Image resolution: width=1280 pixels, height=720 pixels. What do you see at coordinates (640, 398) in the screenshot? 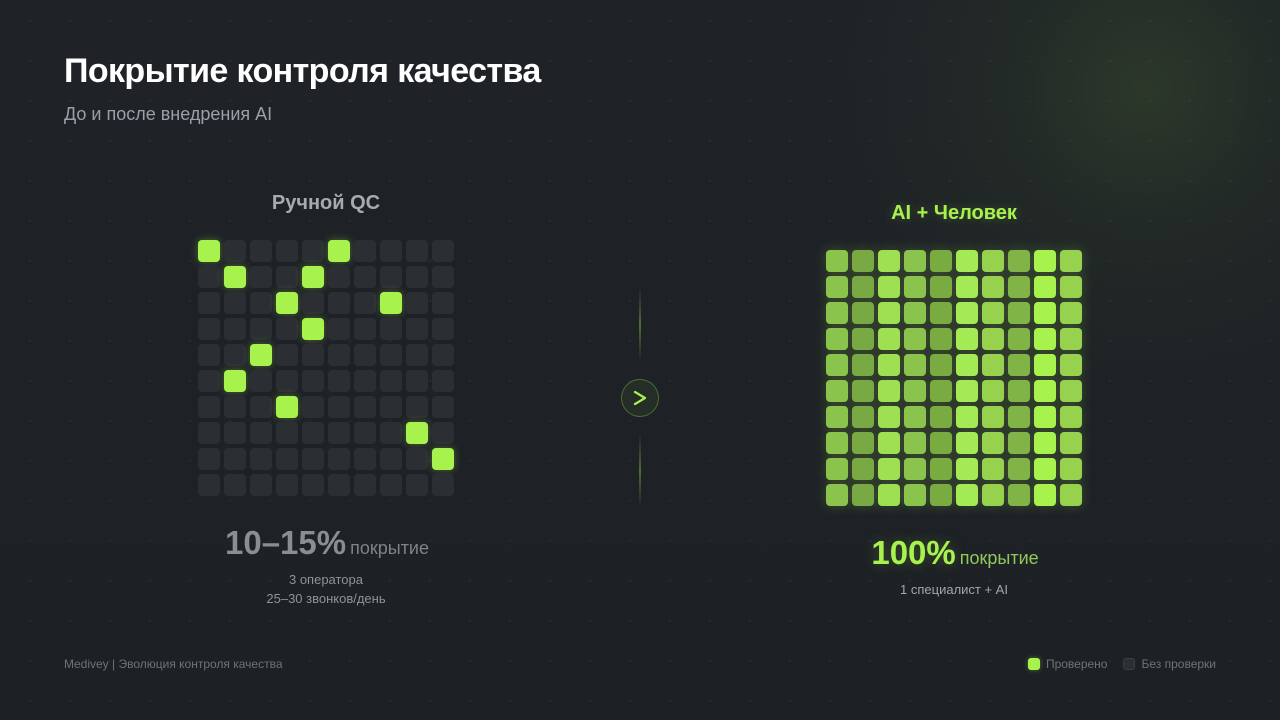
I see `arrow-circle` at bounding box center [640, 398].